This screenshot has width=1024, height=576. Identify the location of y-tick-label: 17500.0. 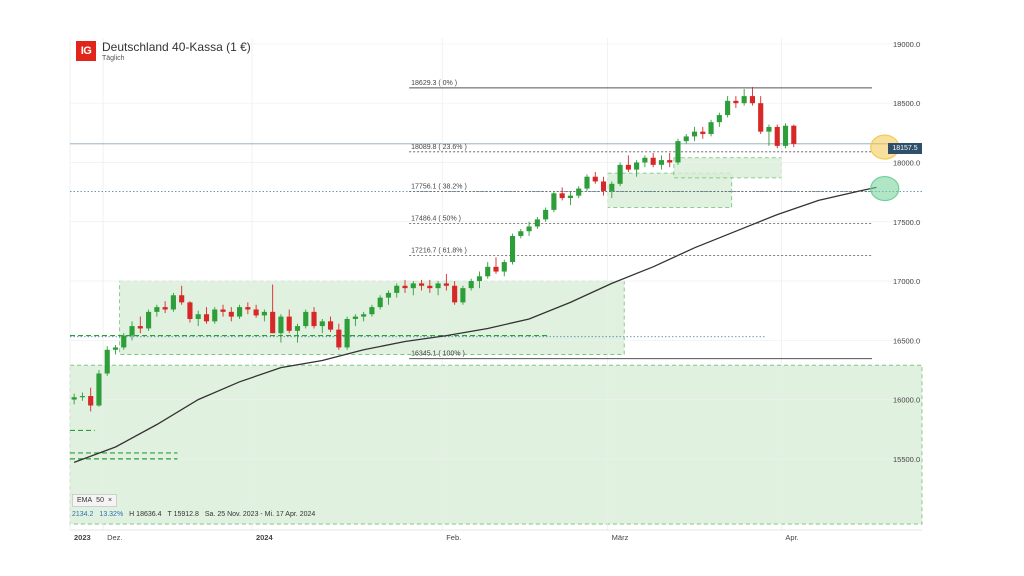
(906, 222).